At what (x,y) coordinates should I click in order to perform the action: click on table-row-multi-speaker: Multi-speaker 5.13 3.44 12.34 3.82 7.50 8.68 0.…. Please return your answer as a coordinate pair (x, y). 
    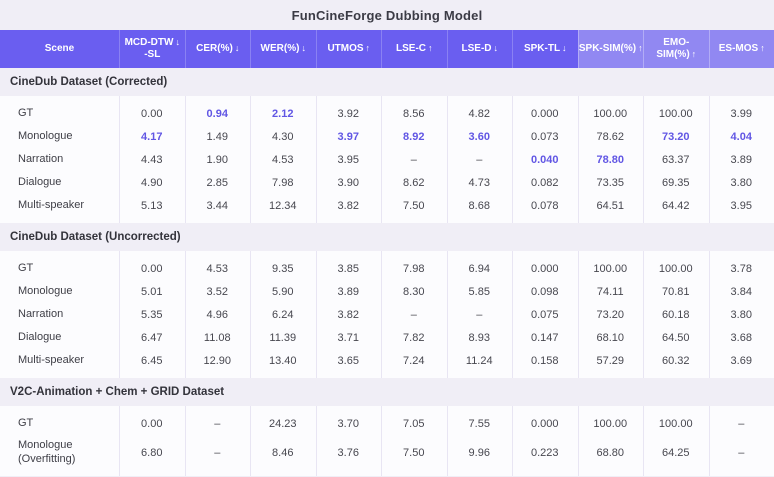
    Looking at the image, I should click on (387, 205).